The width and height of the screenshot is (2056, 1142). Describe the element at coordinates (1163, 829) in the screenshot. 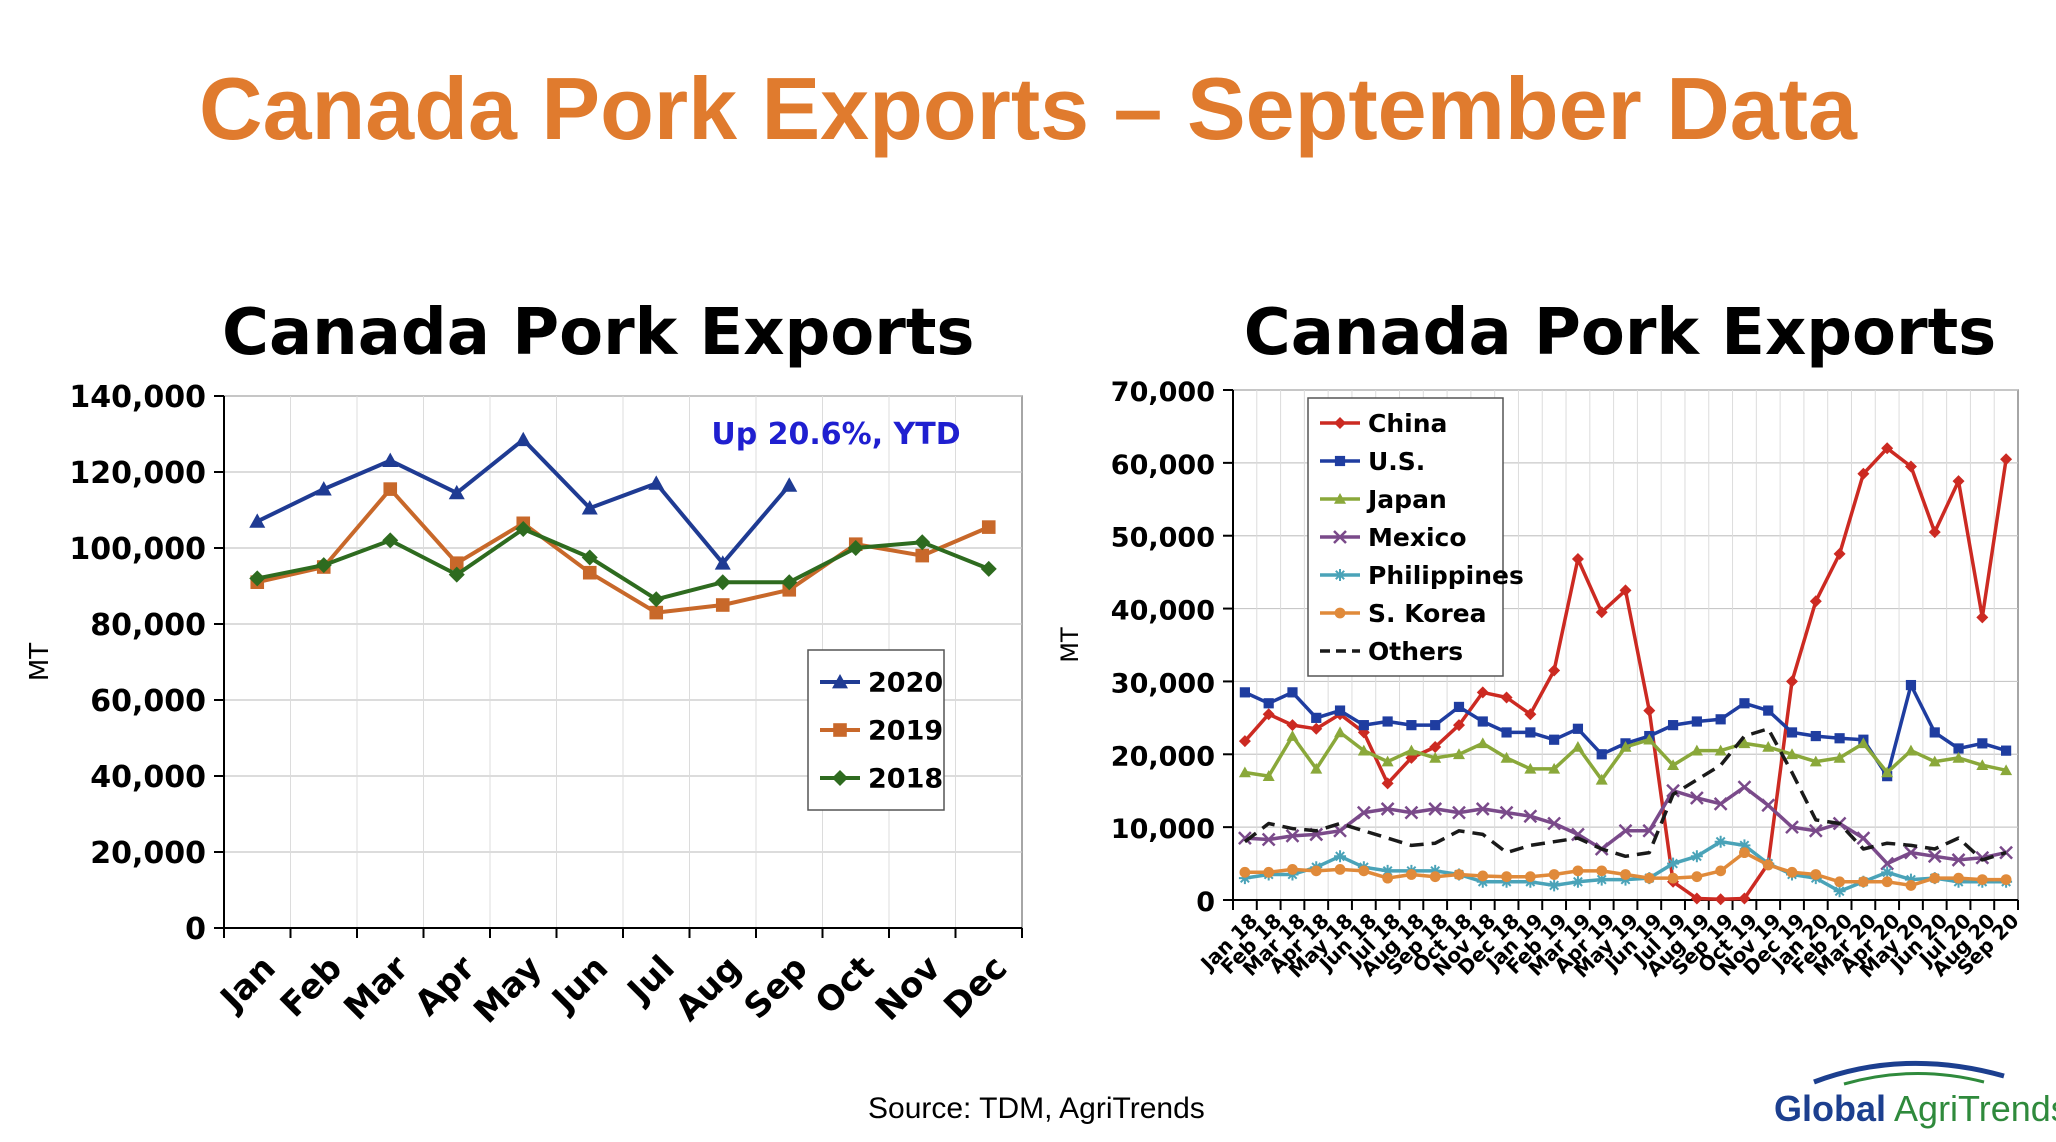

I see `c1-y-tick-label: 10,000` at that location.